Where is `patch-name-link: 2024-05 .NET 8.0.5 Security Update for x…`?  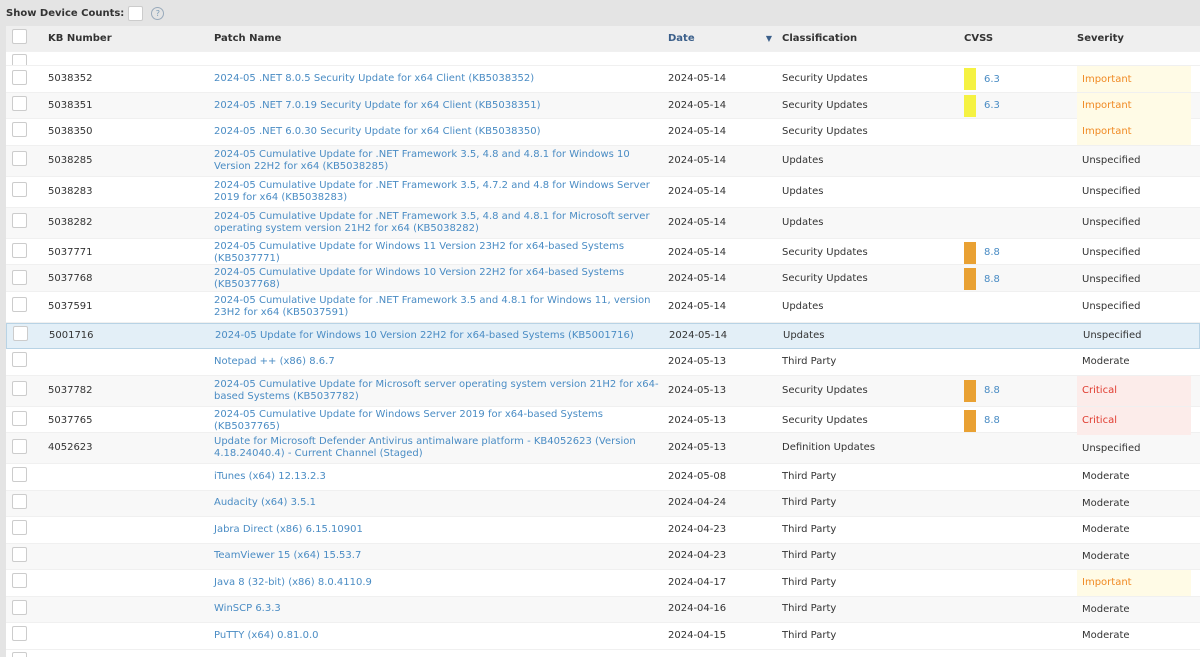 patch-name-link: 2024-05 .NET 8.0.5 Security Update for x… is located at coordinates (374, 78).